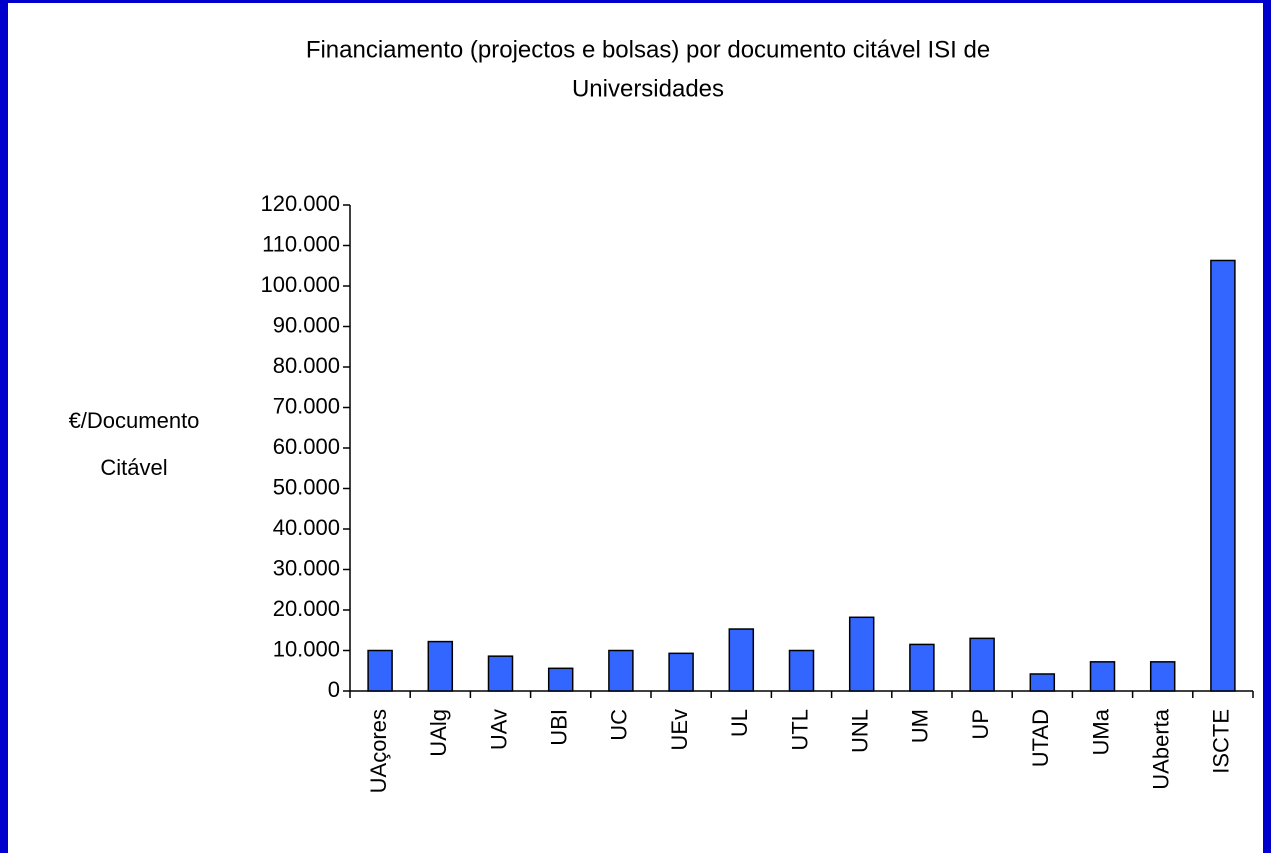 The width and height of the screenshot is (1271, 853). What do you see at coordinates (306, 648) in the screenshot?
I see `y-tick-label: 10.000` at bounding box center [306, 648].